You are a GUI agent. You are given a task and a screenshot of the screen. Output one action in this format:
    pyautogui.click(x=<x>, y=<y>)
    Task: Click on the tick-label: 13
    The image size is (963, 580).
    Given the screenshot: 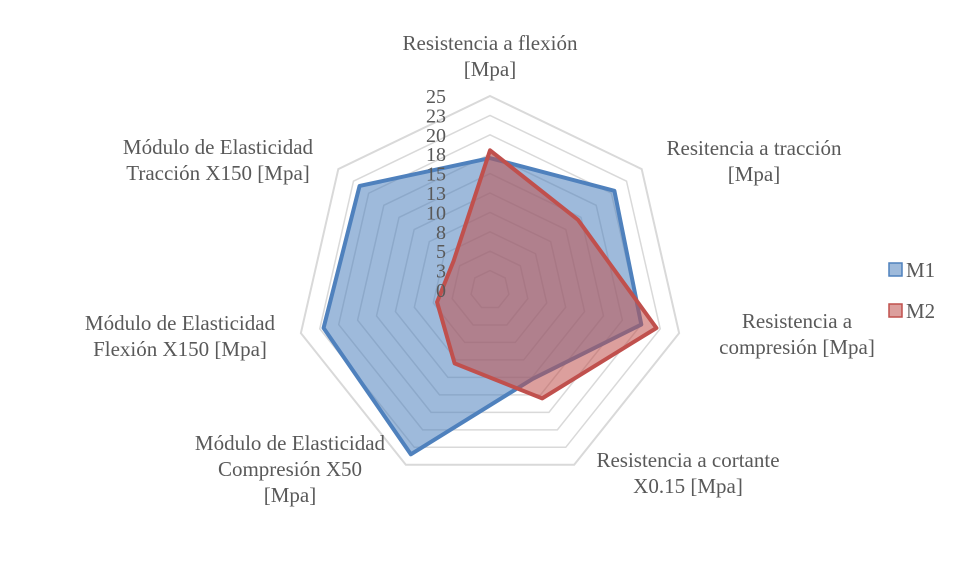 What is the action you would take?
    pyautogui.click(x=436, y=194)
    